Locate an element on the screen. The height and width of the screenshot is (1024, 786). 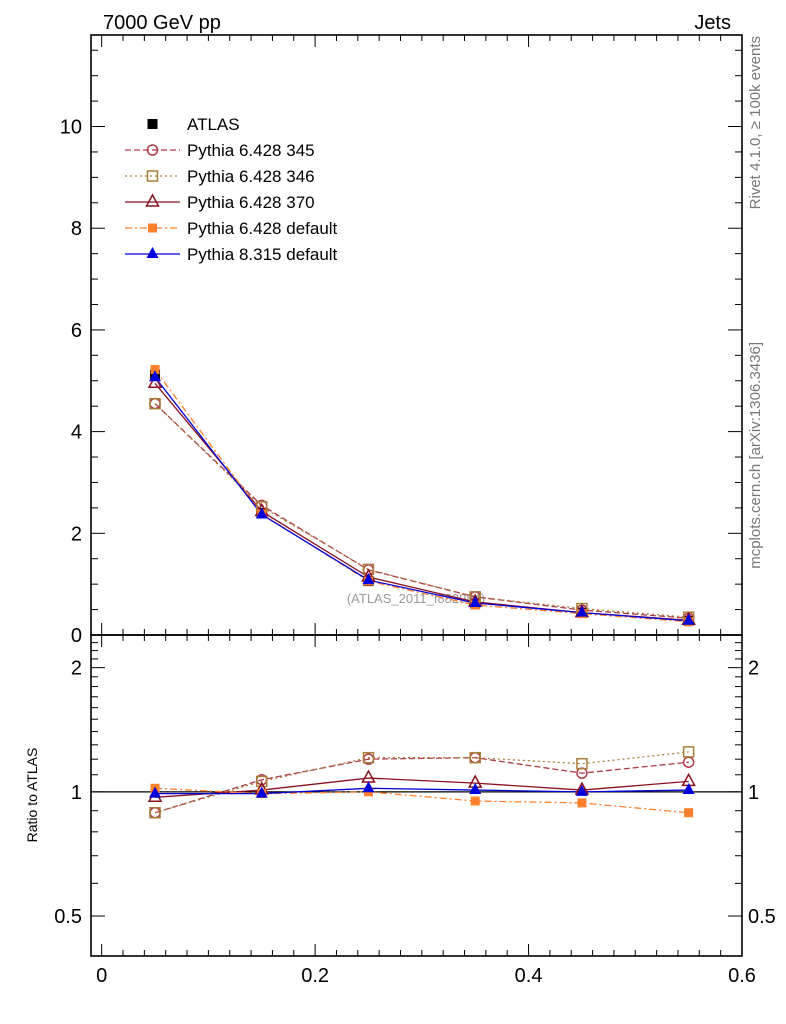
ratio-y-tick-label: 2 is located at coordinates (76, 669).